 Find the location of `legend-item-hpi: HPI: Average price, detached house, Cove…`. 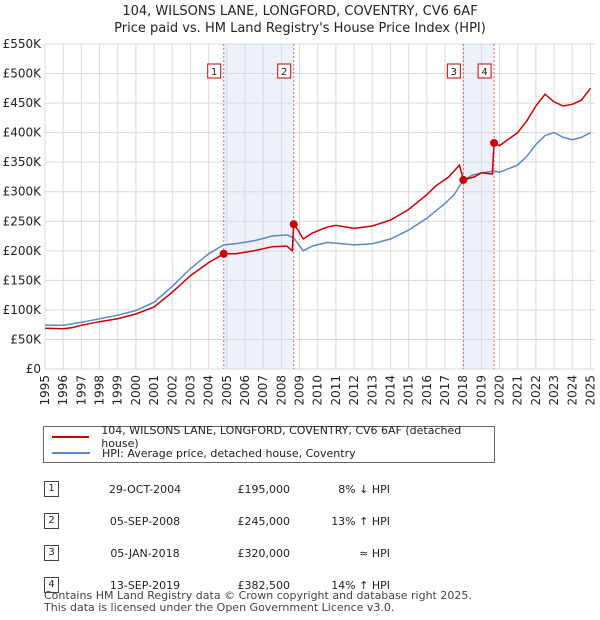

legend-item-hpi: HPI: Average price, detached house, Cove… is located at coordinates (204, 453).